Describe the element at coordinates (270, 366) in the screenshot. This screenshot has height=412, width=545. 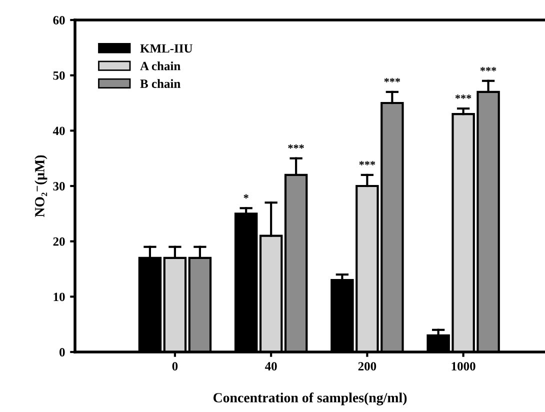
I see `x-tick-label: 40` at that location.